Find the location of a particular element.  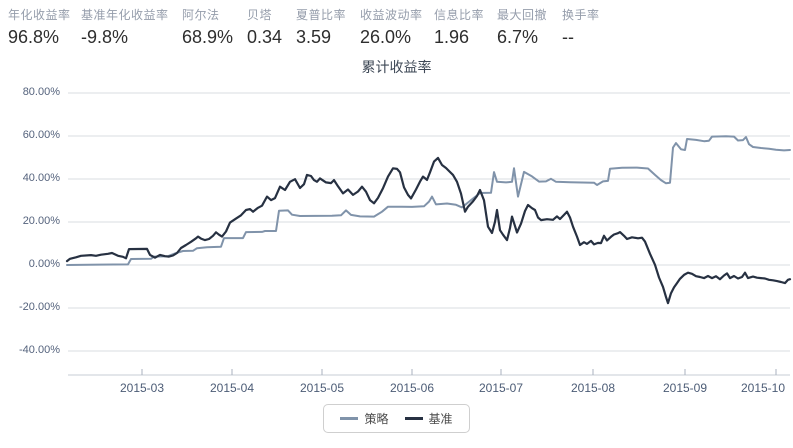

x-axis-label: 2015-03 is located at coordinates (142, 388).